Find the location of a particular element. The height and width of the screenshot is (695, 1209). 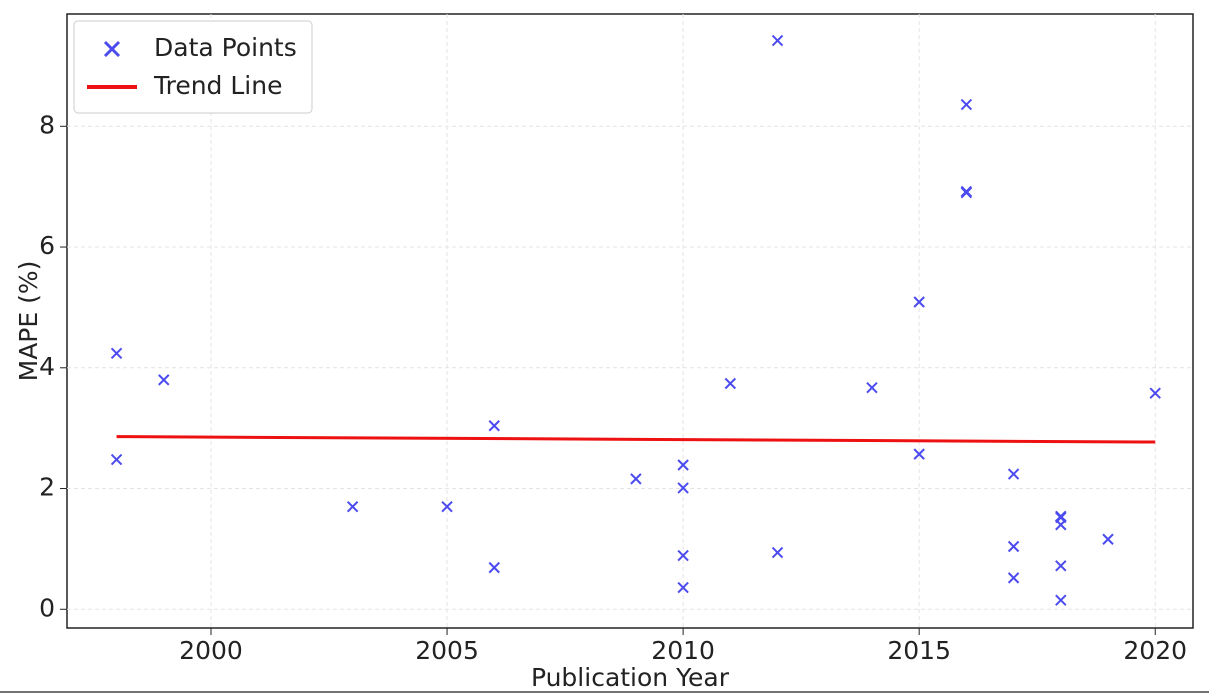

x-tick-label: 2010 is located at coordinates (683, 650).